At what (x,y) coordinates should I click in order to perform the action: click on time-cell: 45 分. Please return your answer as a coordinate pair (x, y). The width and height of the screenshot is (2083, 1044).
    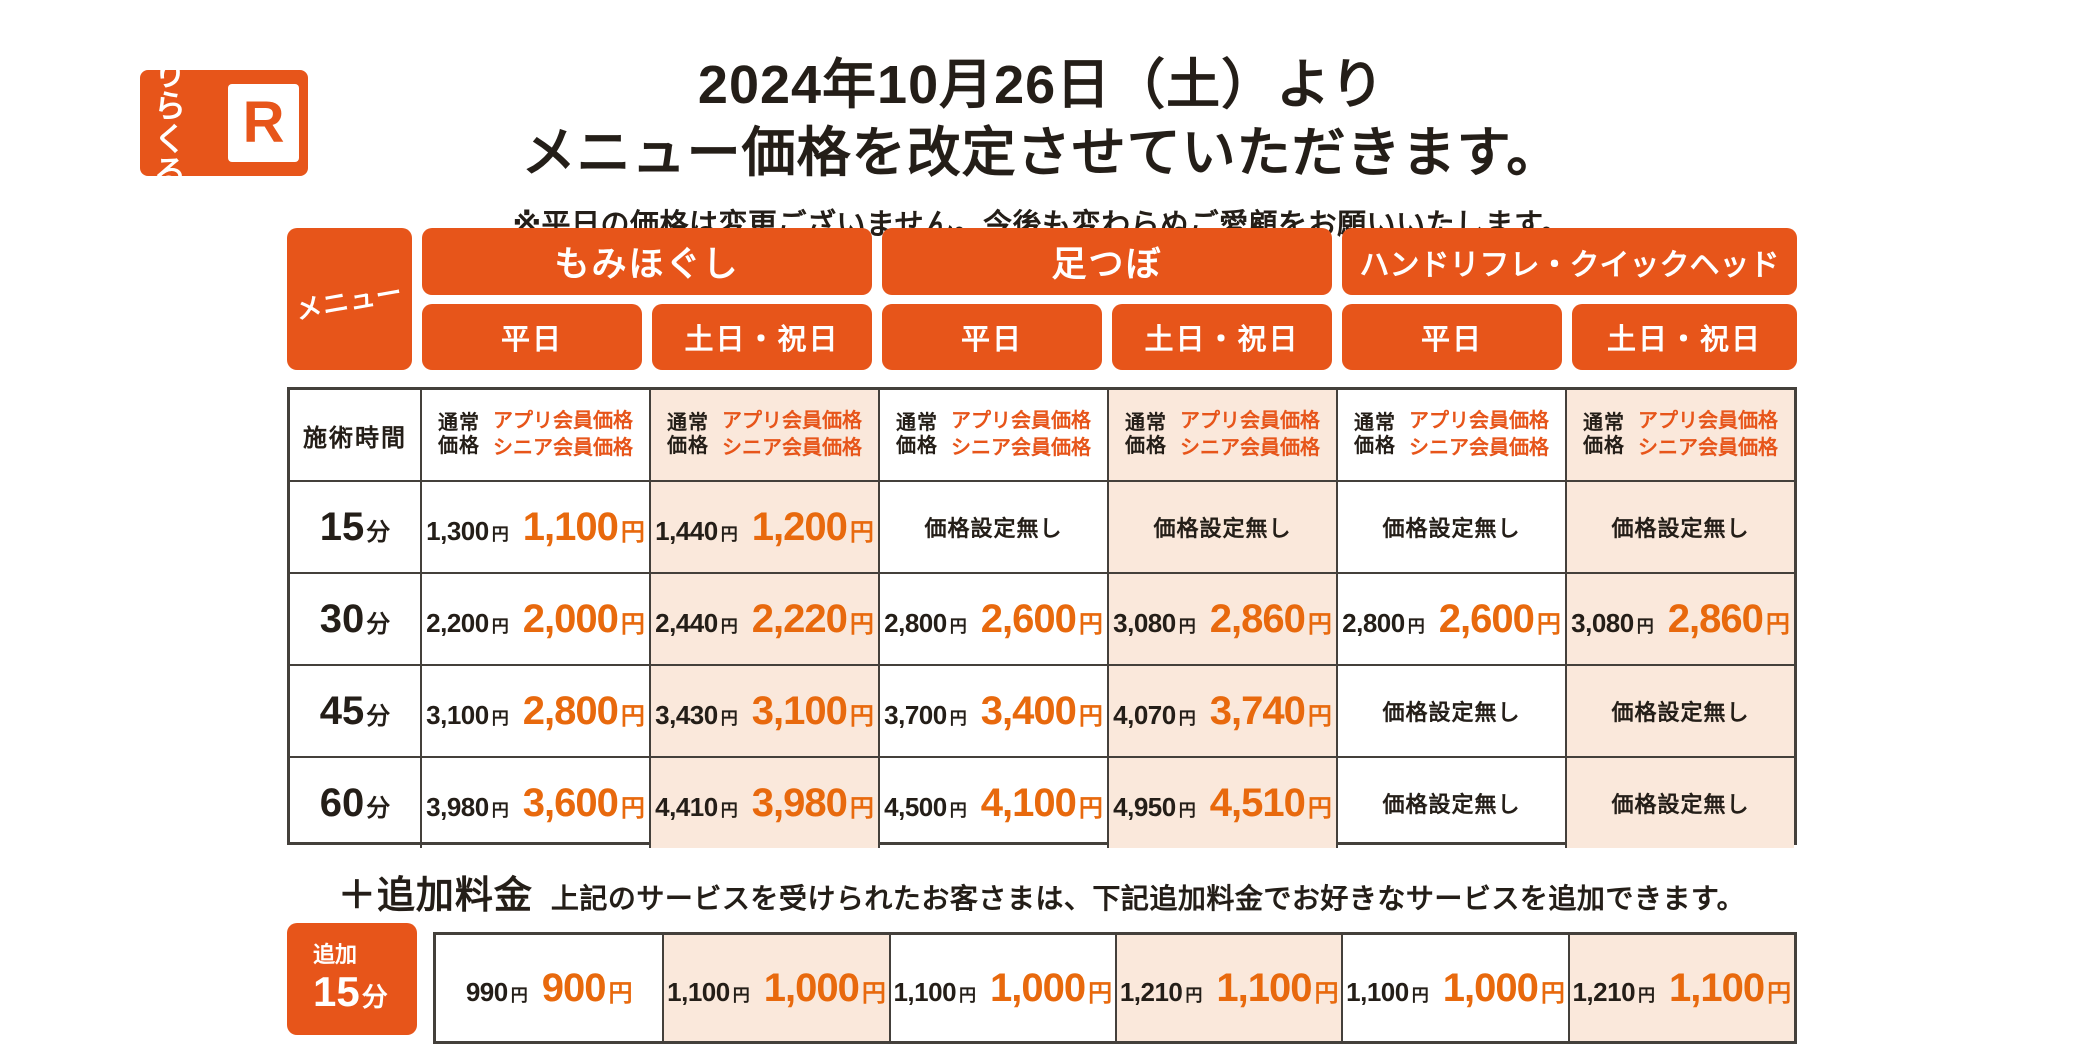
    Looking at the image, I should click on (355, 710).